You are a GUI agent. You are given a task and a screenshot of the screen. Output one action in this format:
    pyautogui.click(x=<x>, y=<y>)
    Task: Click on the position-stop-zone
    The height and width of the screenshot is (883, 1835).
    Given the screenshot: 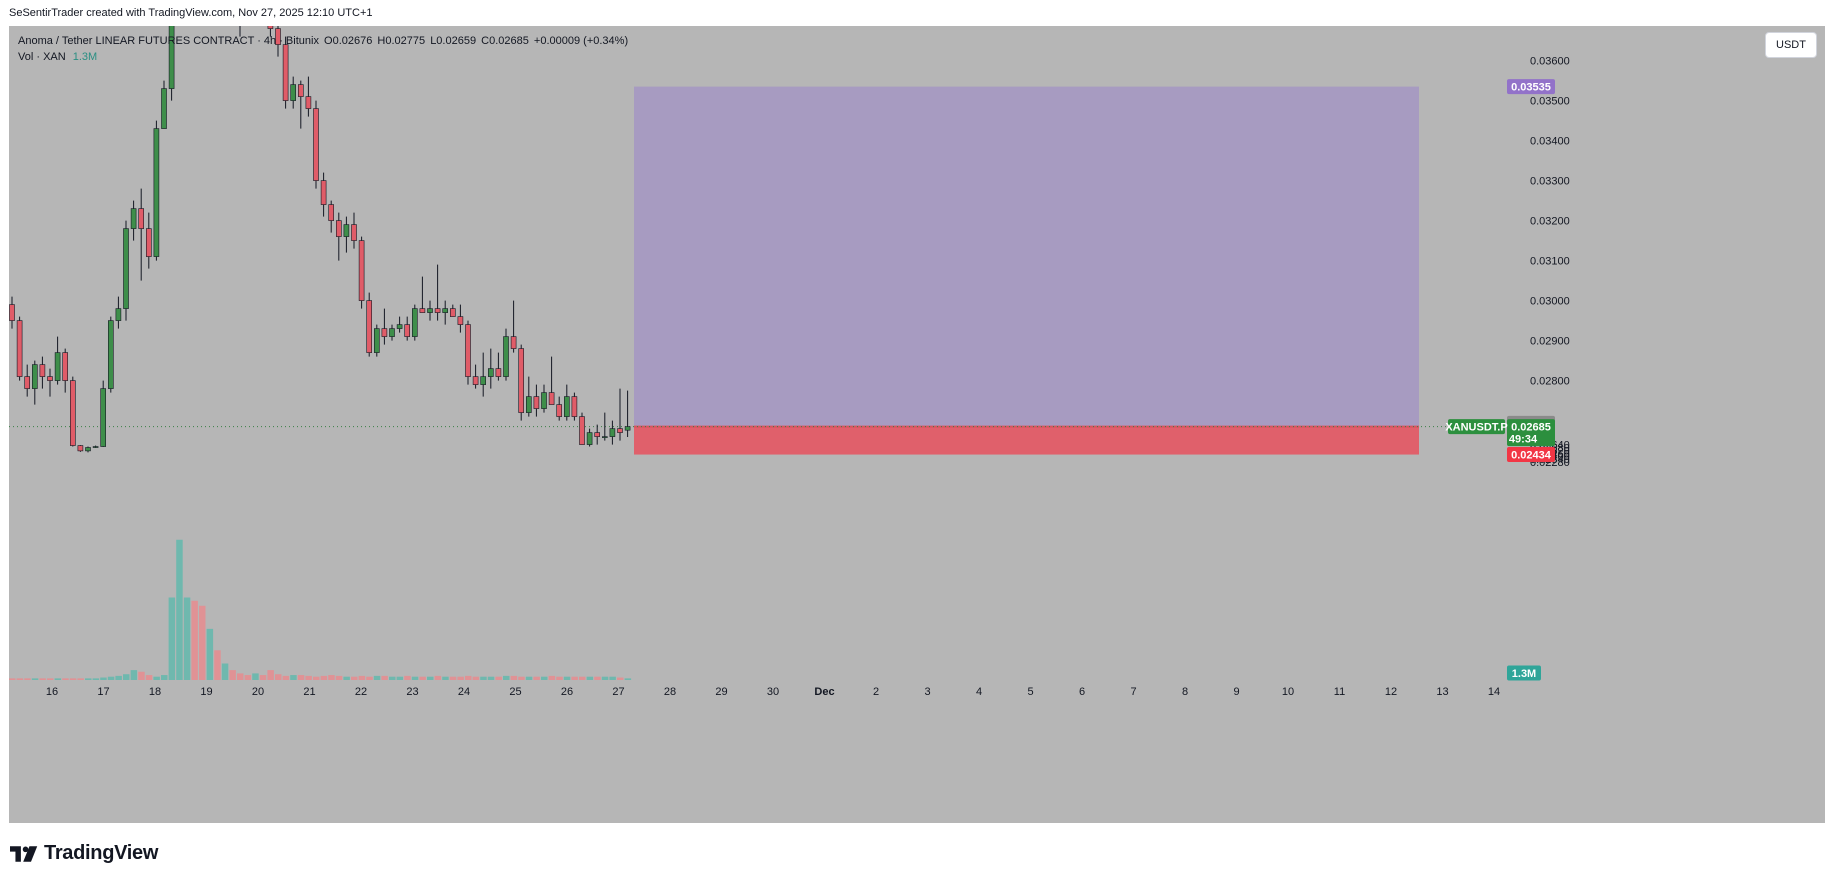 What is the action you would take?
    pyautogui.click(x=1026, y=440)
    